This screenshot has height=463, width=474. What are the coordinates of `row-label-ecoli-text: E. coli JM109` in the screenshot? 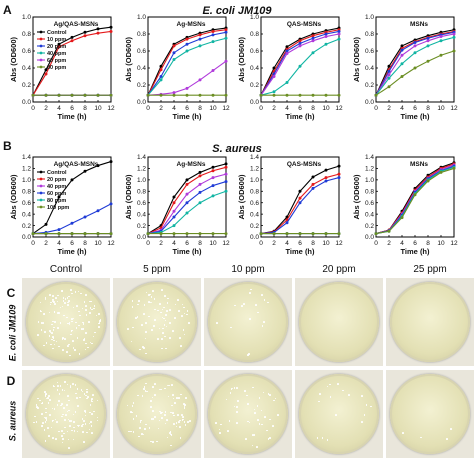 It's located at (12, 333).